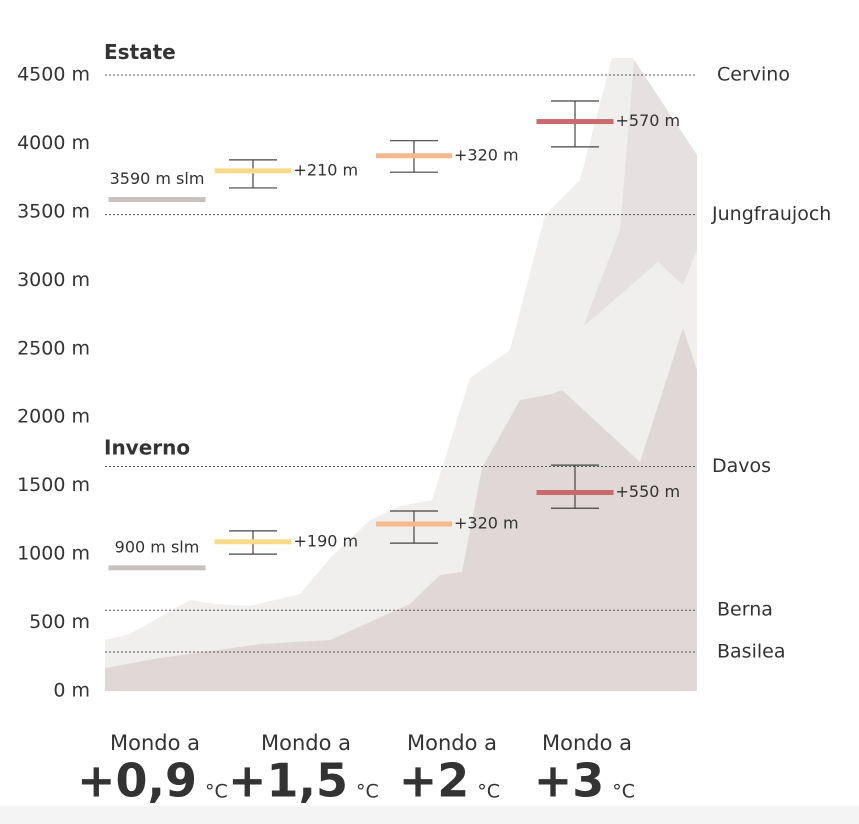  I want to click on y-tick-label: 0 m, so click(71, 691).